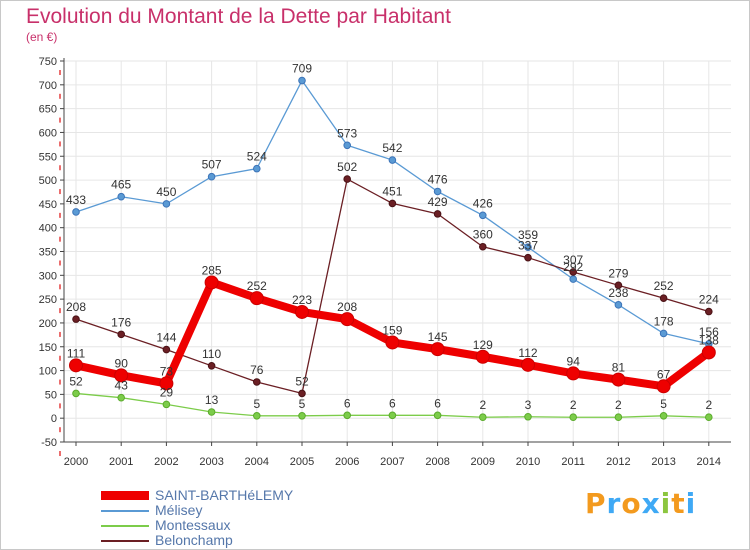 The width and height of the screenshot is (750, 550). I want to click on series-montessaux, so click(392, 405).